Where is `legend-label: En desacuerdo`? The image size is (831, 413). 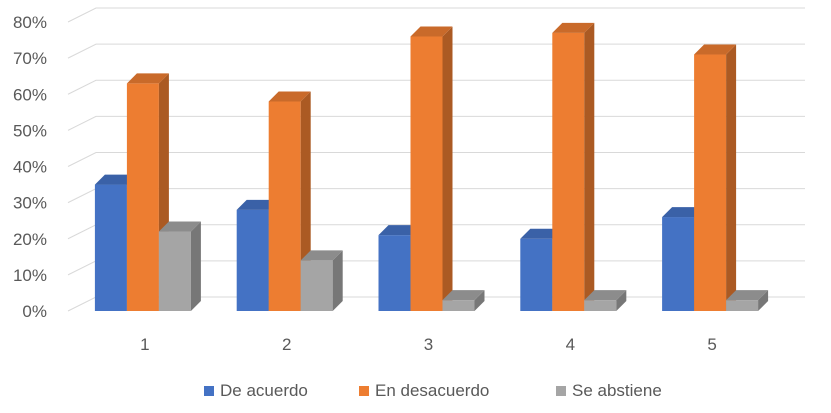 legend-label: En desacuerdo is located at coordinates (432, 390).